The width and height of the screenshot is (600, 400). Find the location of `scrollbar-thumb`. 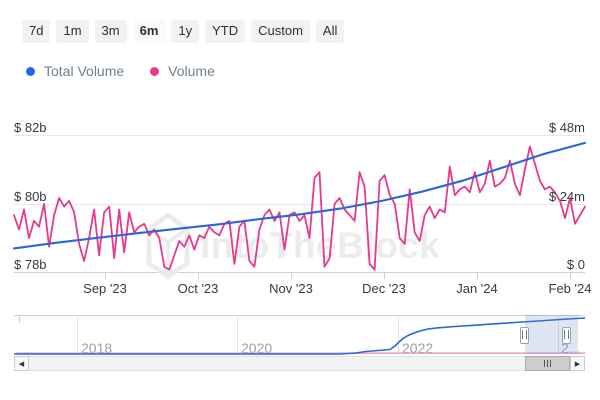

scrollbar-thumb is located at coordinates (547, 363).